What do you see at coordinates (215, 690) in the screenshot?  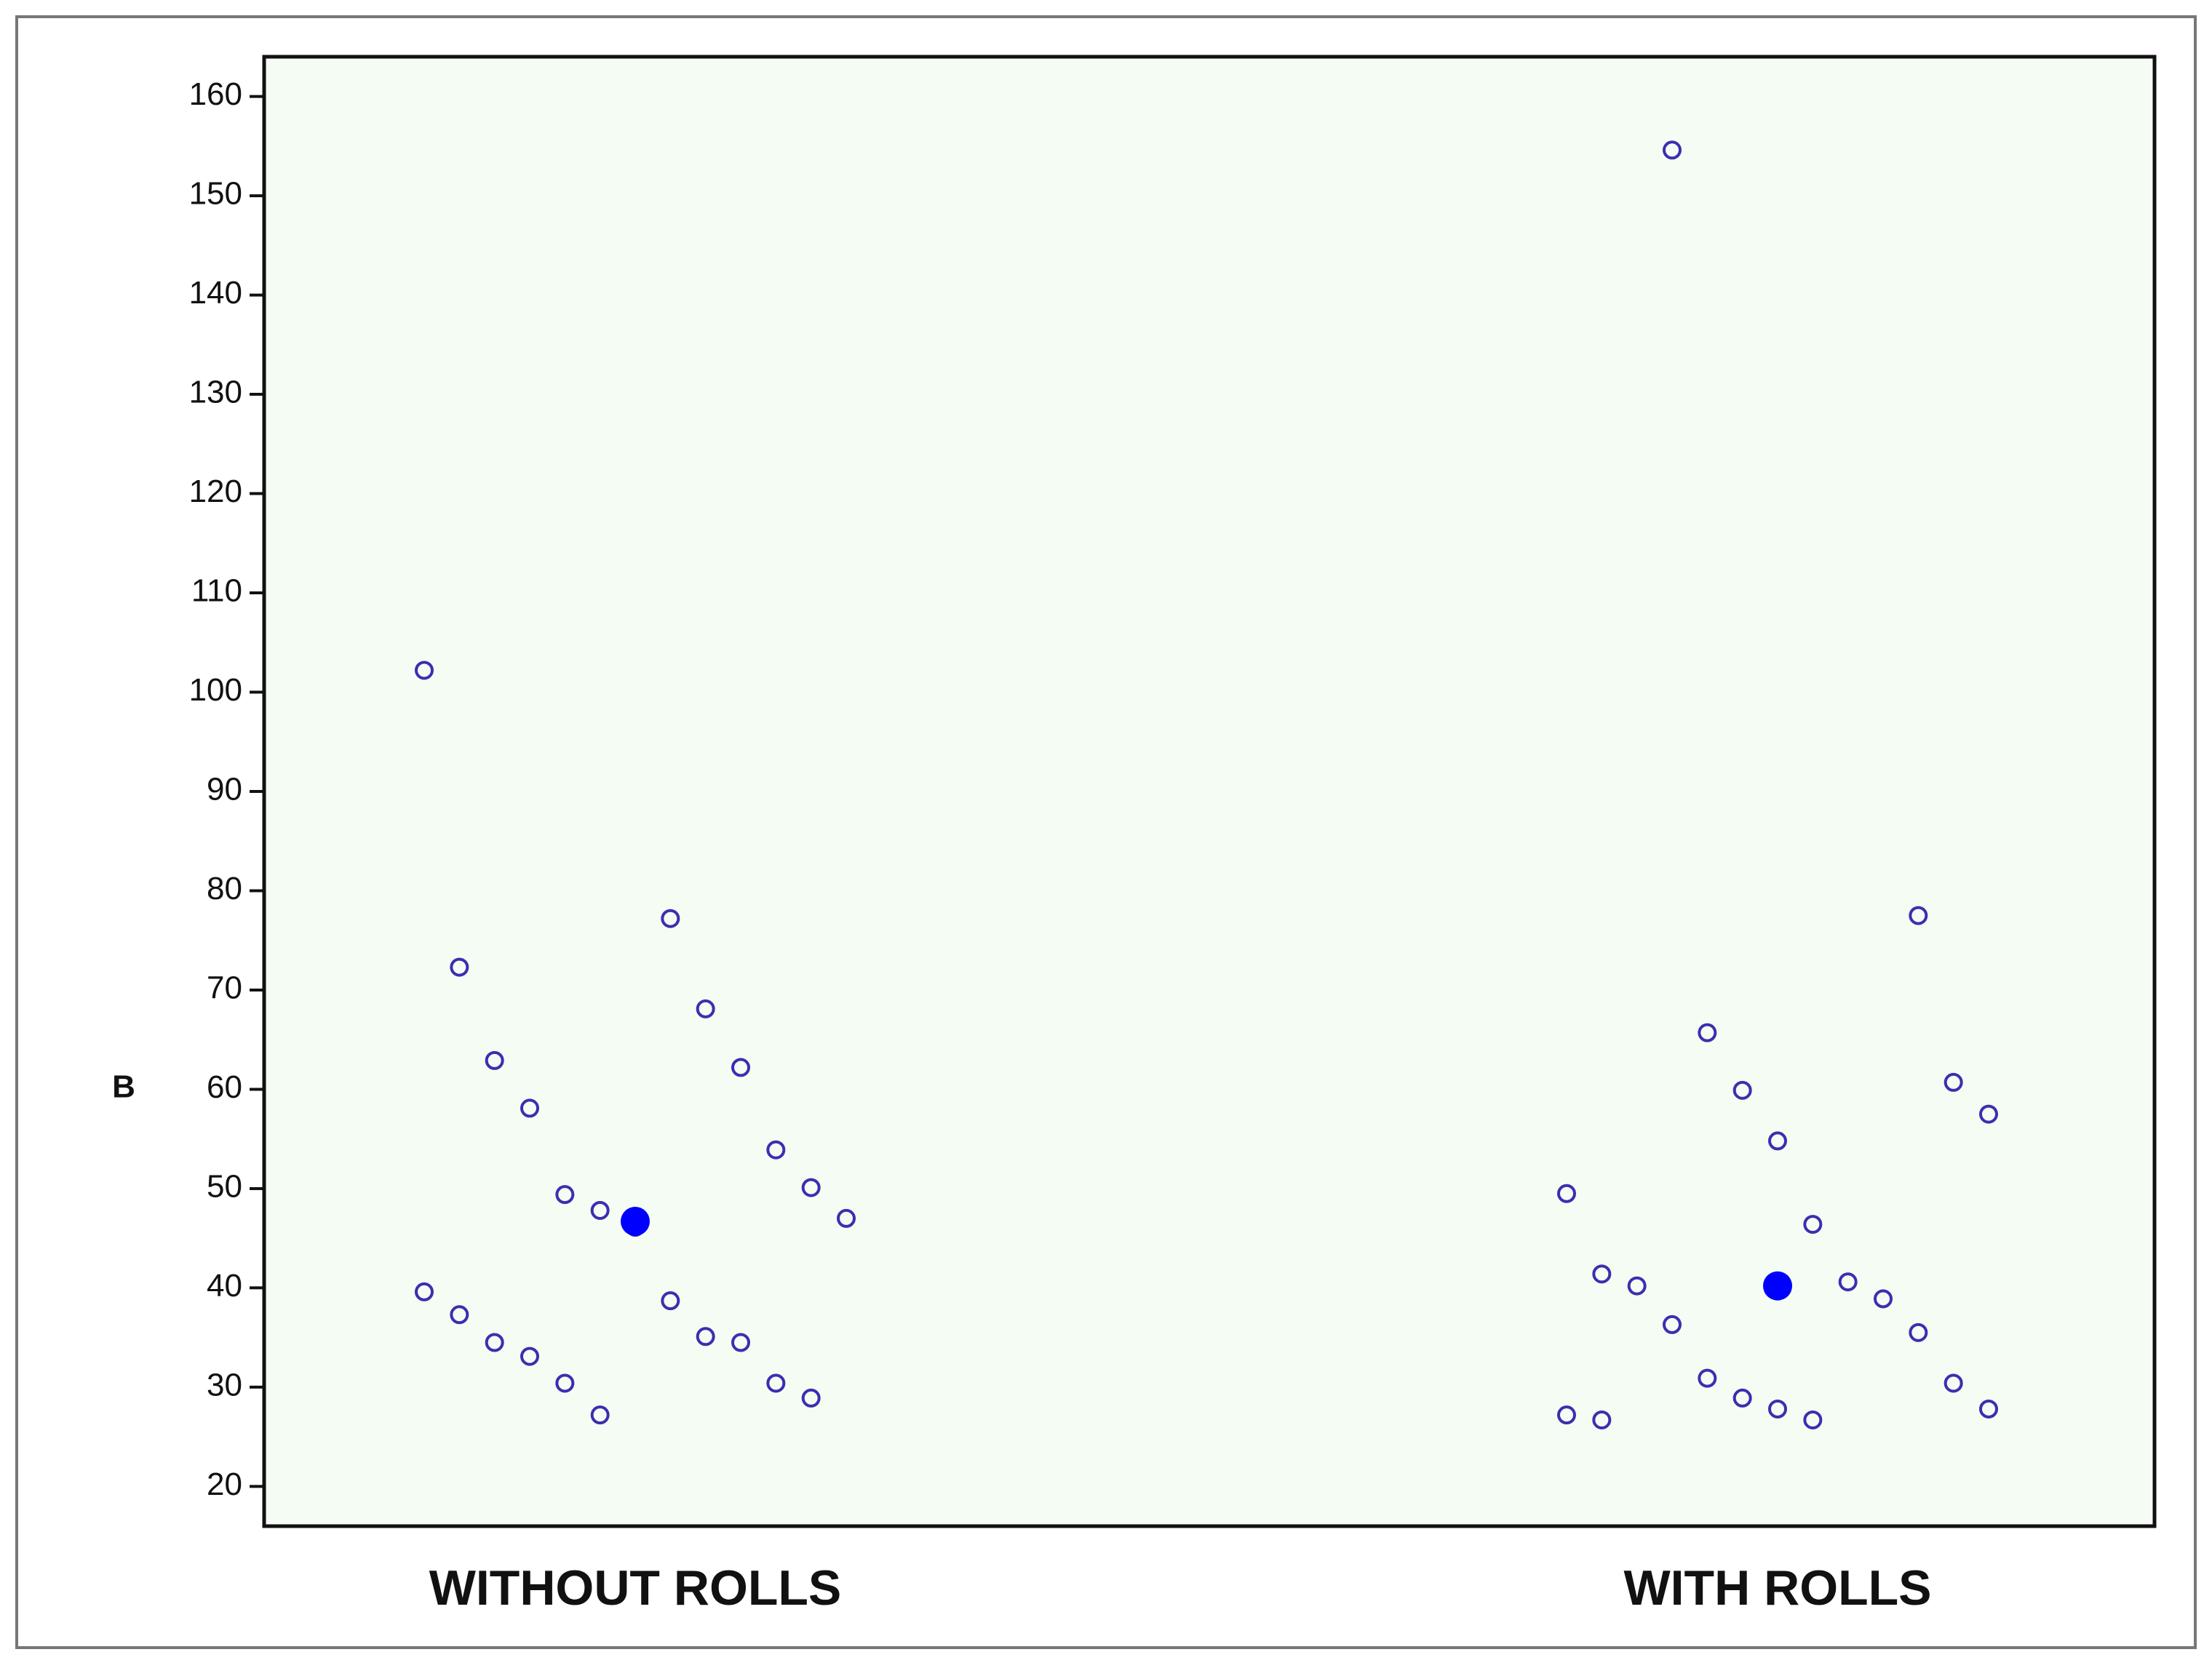 I see `y-tick-label: 100` at bounding box center [215, 690].